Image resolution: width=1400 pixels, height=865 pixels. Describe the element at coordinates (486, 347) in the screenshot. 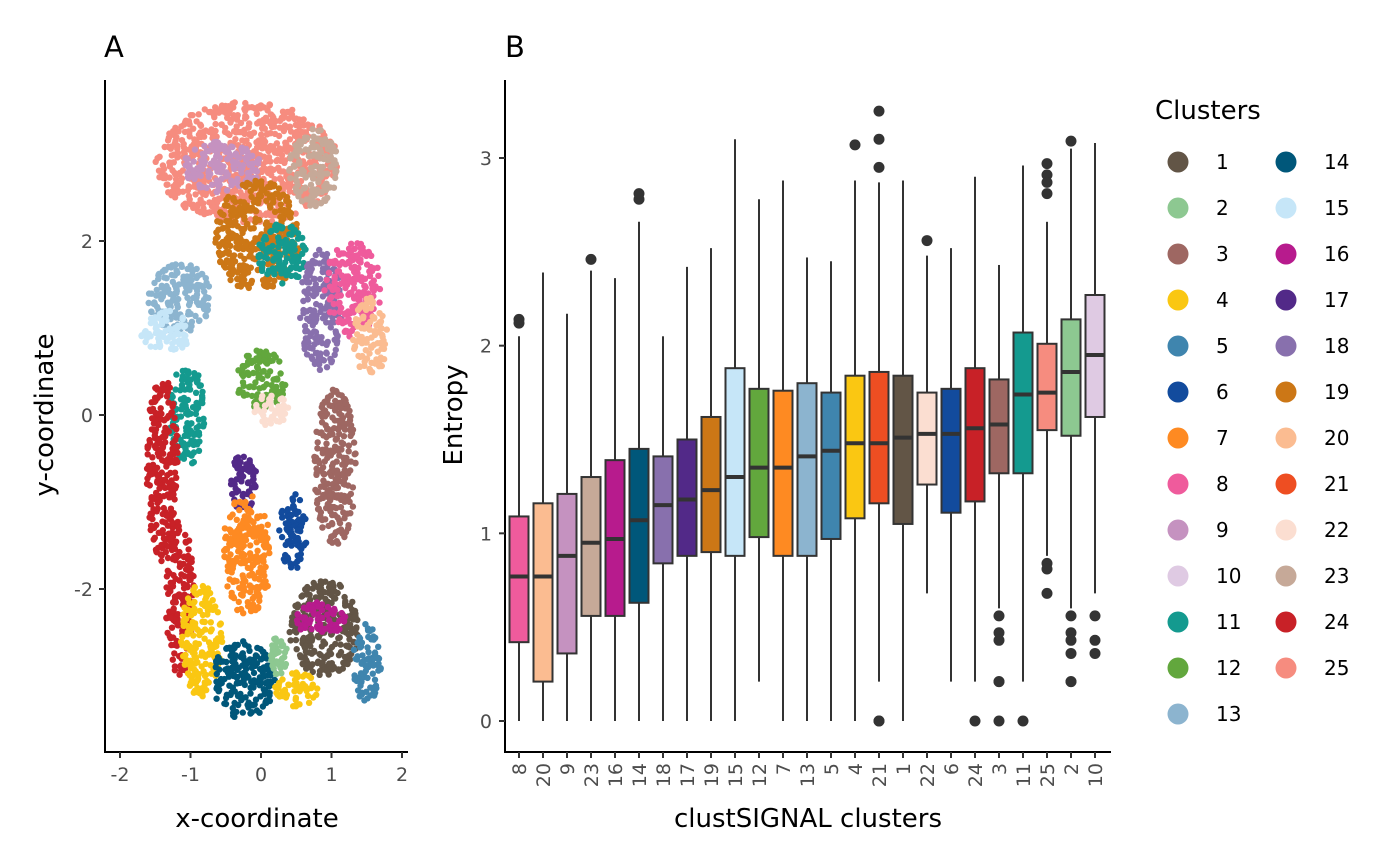

I see `b-y-tick-label: 2` at that location.